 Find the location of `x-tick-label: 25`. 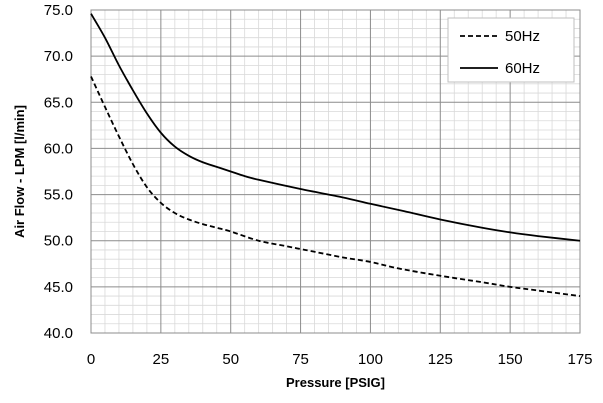

x-tick-label: 25 is located at coordinates (161, 359).